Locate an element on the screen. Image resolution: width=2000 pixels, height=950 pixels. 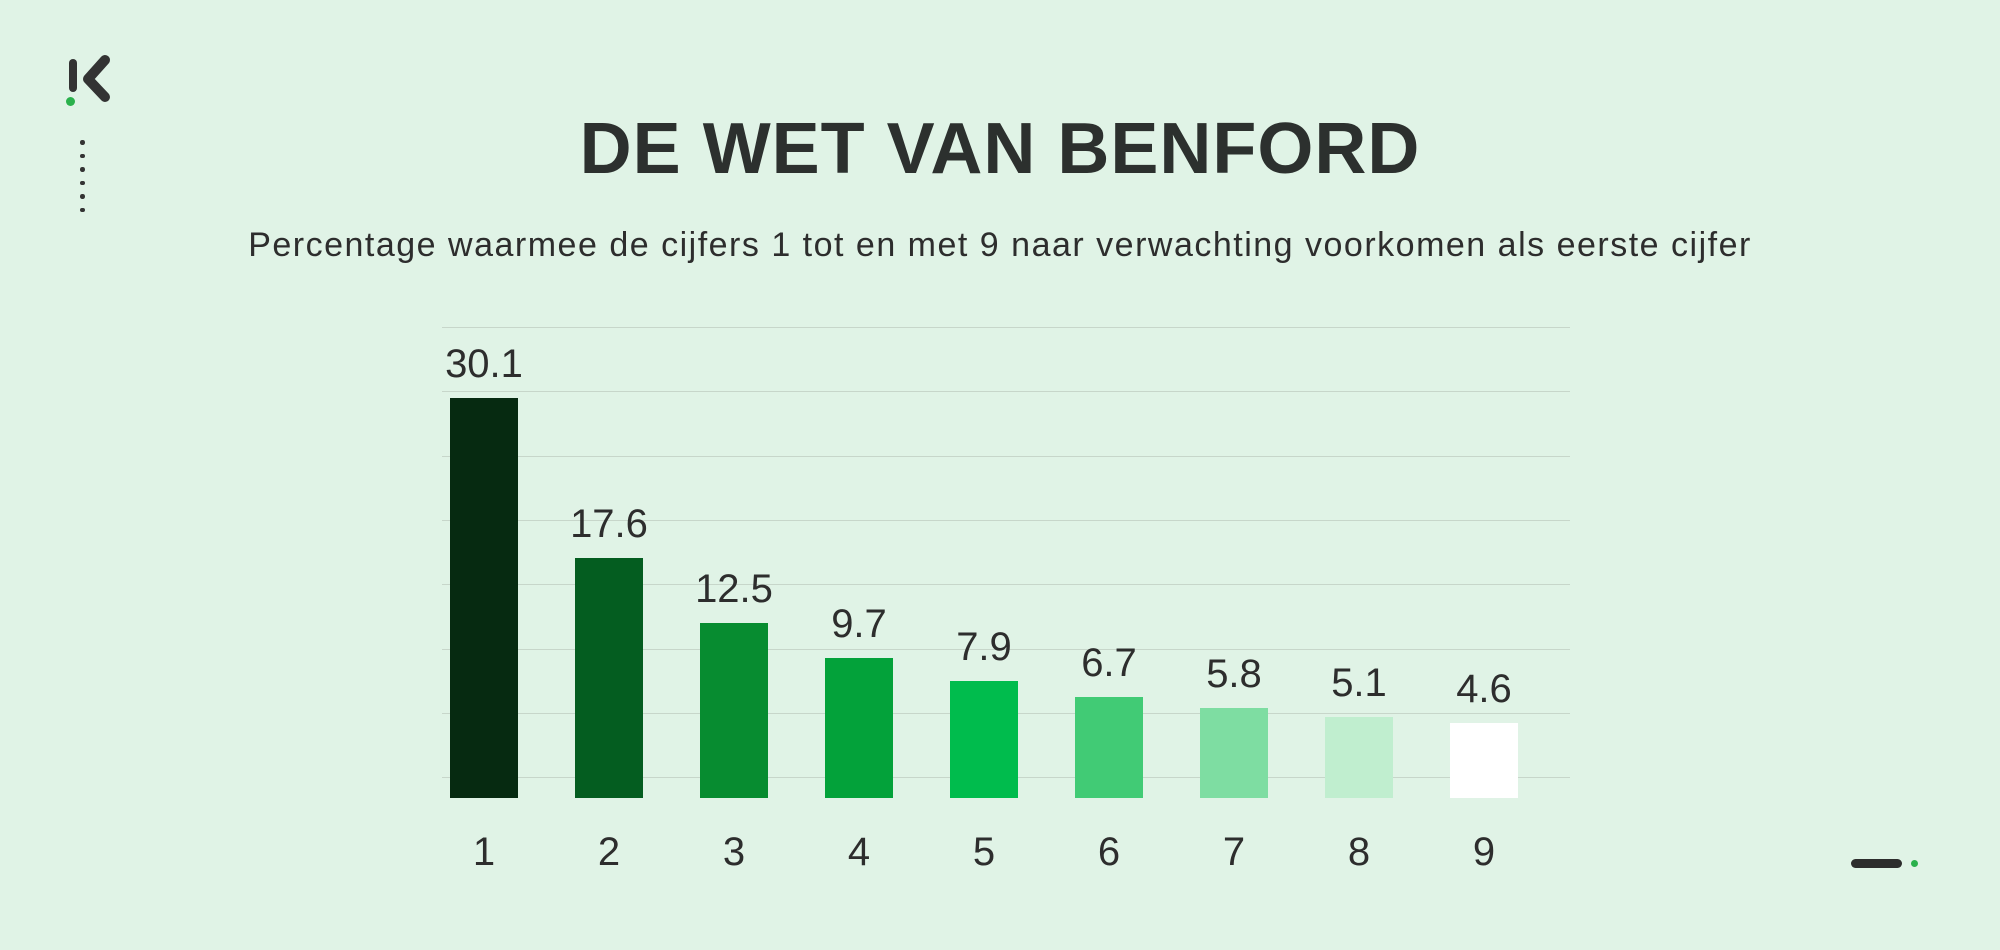
bar-category-label: 2 is located at coordinates (609, 852).